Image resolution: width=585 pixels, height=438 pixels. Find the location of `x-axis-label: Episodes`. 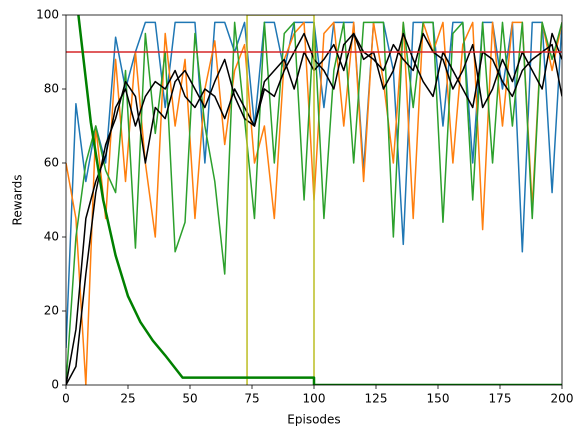

x-axis-label: Episodes is located at coordinates (313, 420).